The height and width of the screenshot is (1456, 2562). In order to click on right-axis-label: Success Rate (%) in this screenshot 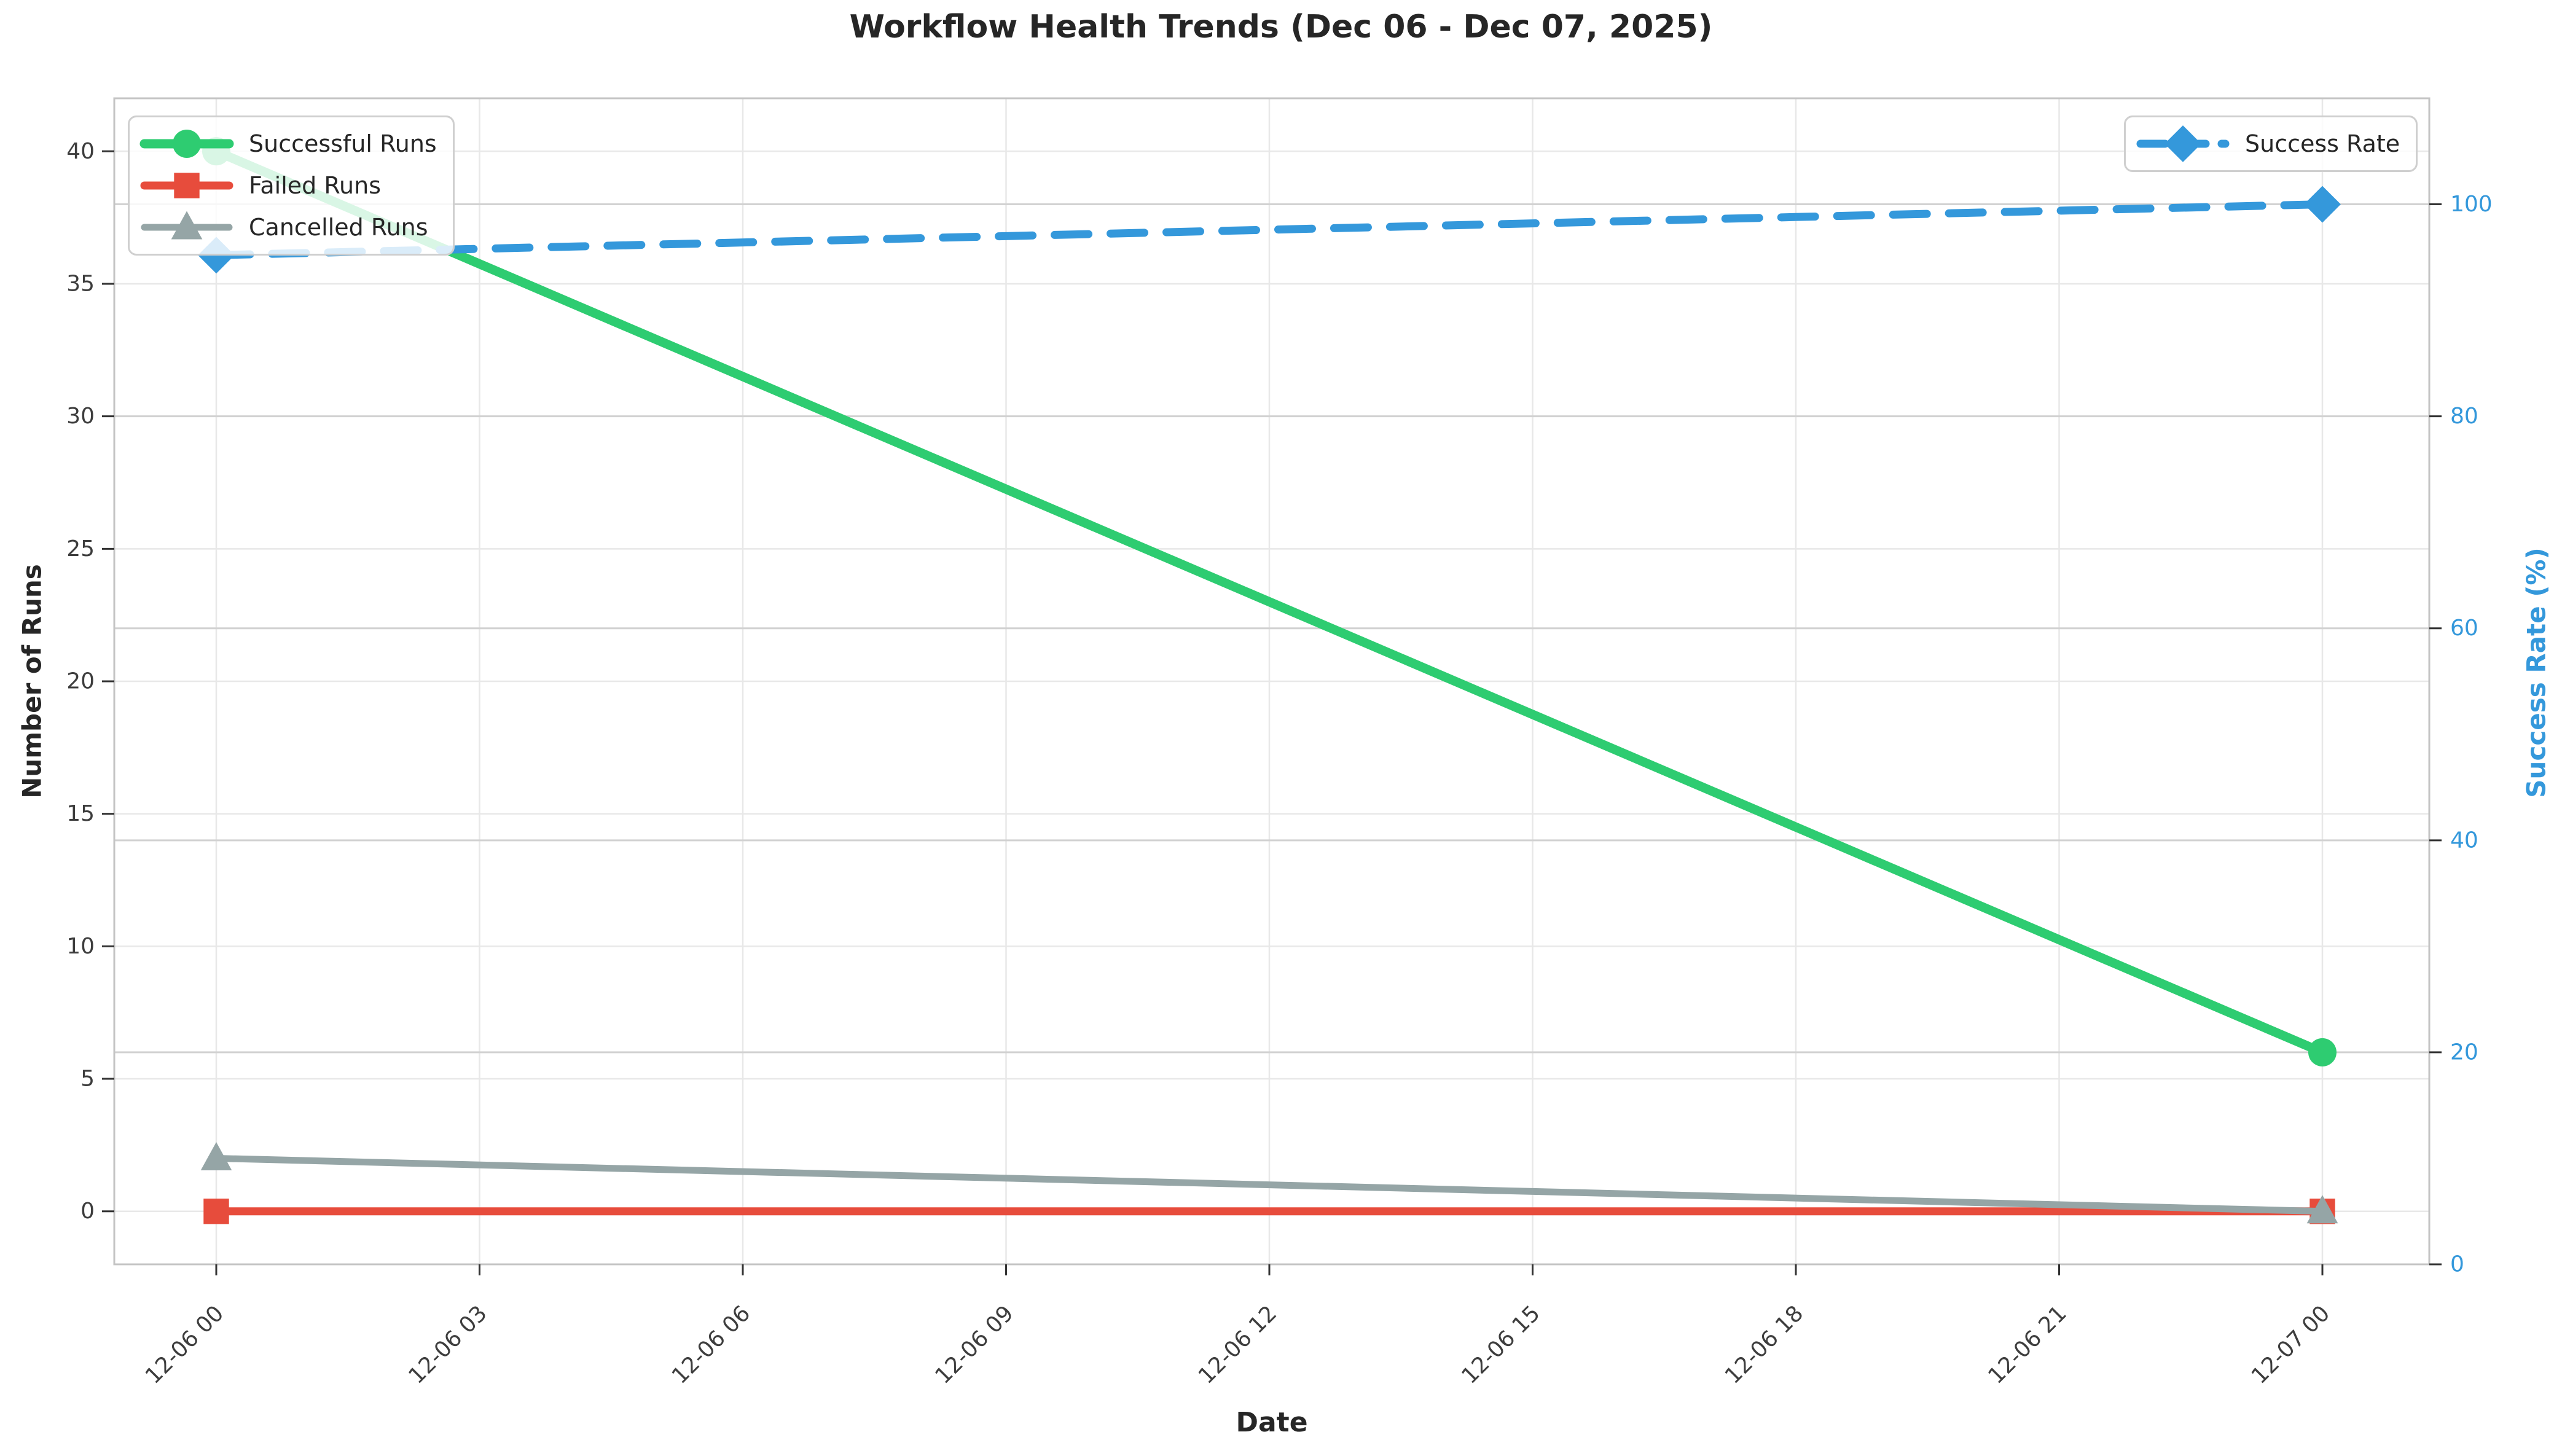, I will do `click(2536, 672)`.